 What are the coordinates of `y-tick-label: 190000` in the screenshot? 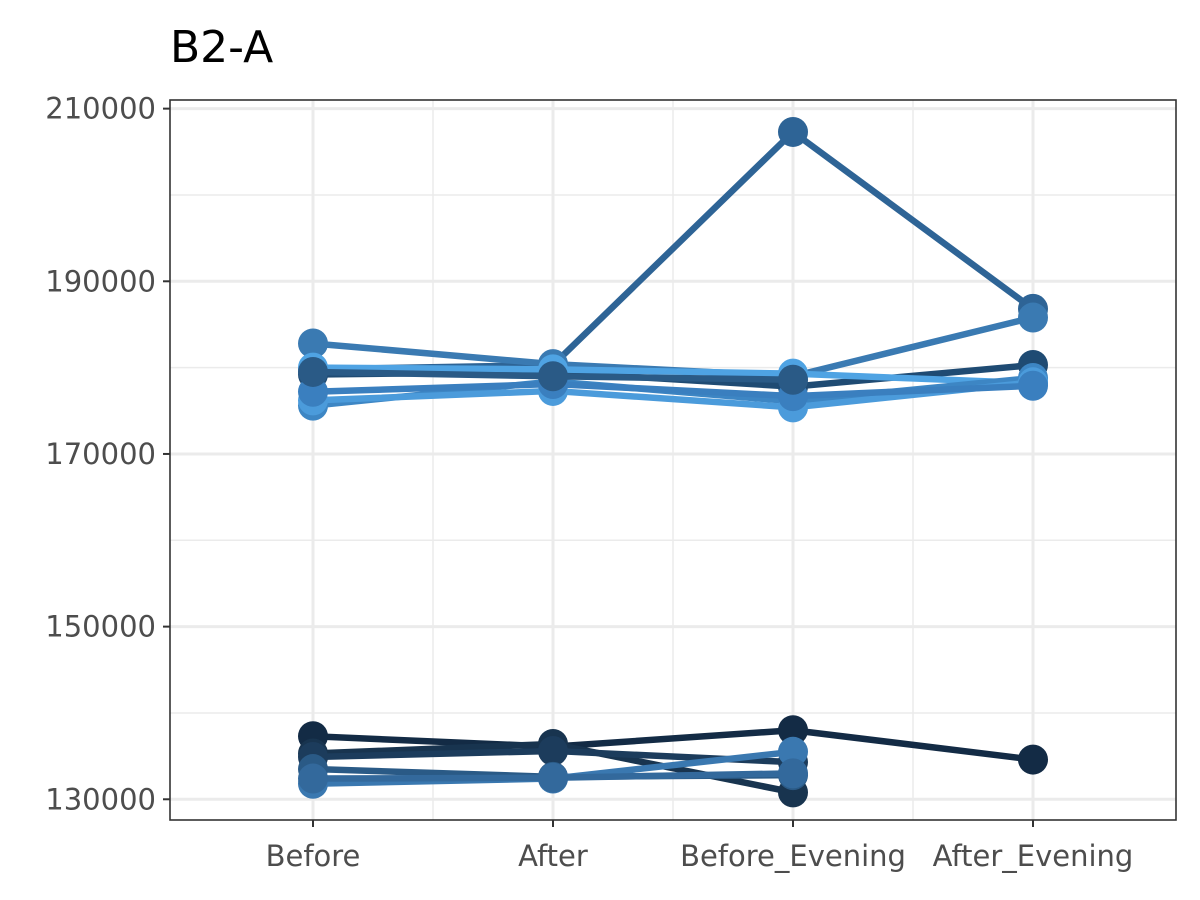 It's located at (100, 281).